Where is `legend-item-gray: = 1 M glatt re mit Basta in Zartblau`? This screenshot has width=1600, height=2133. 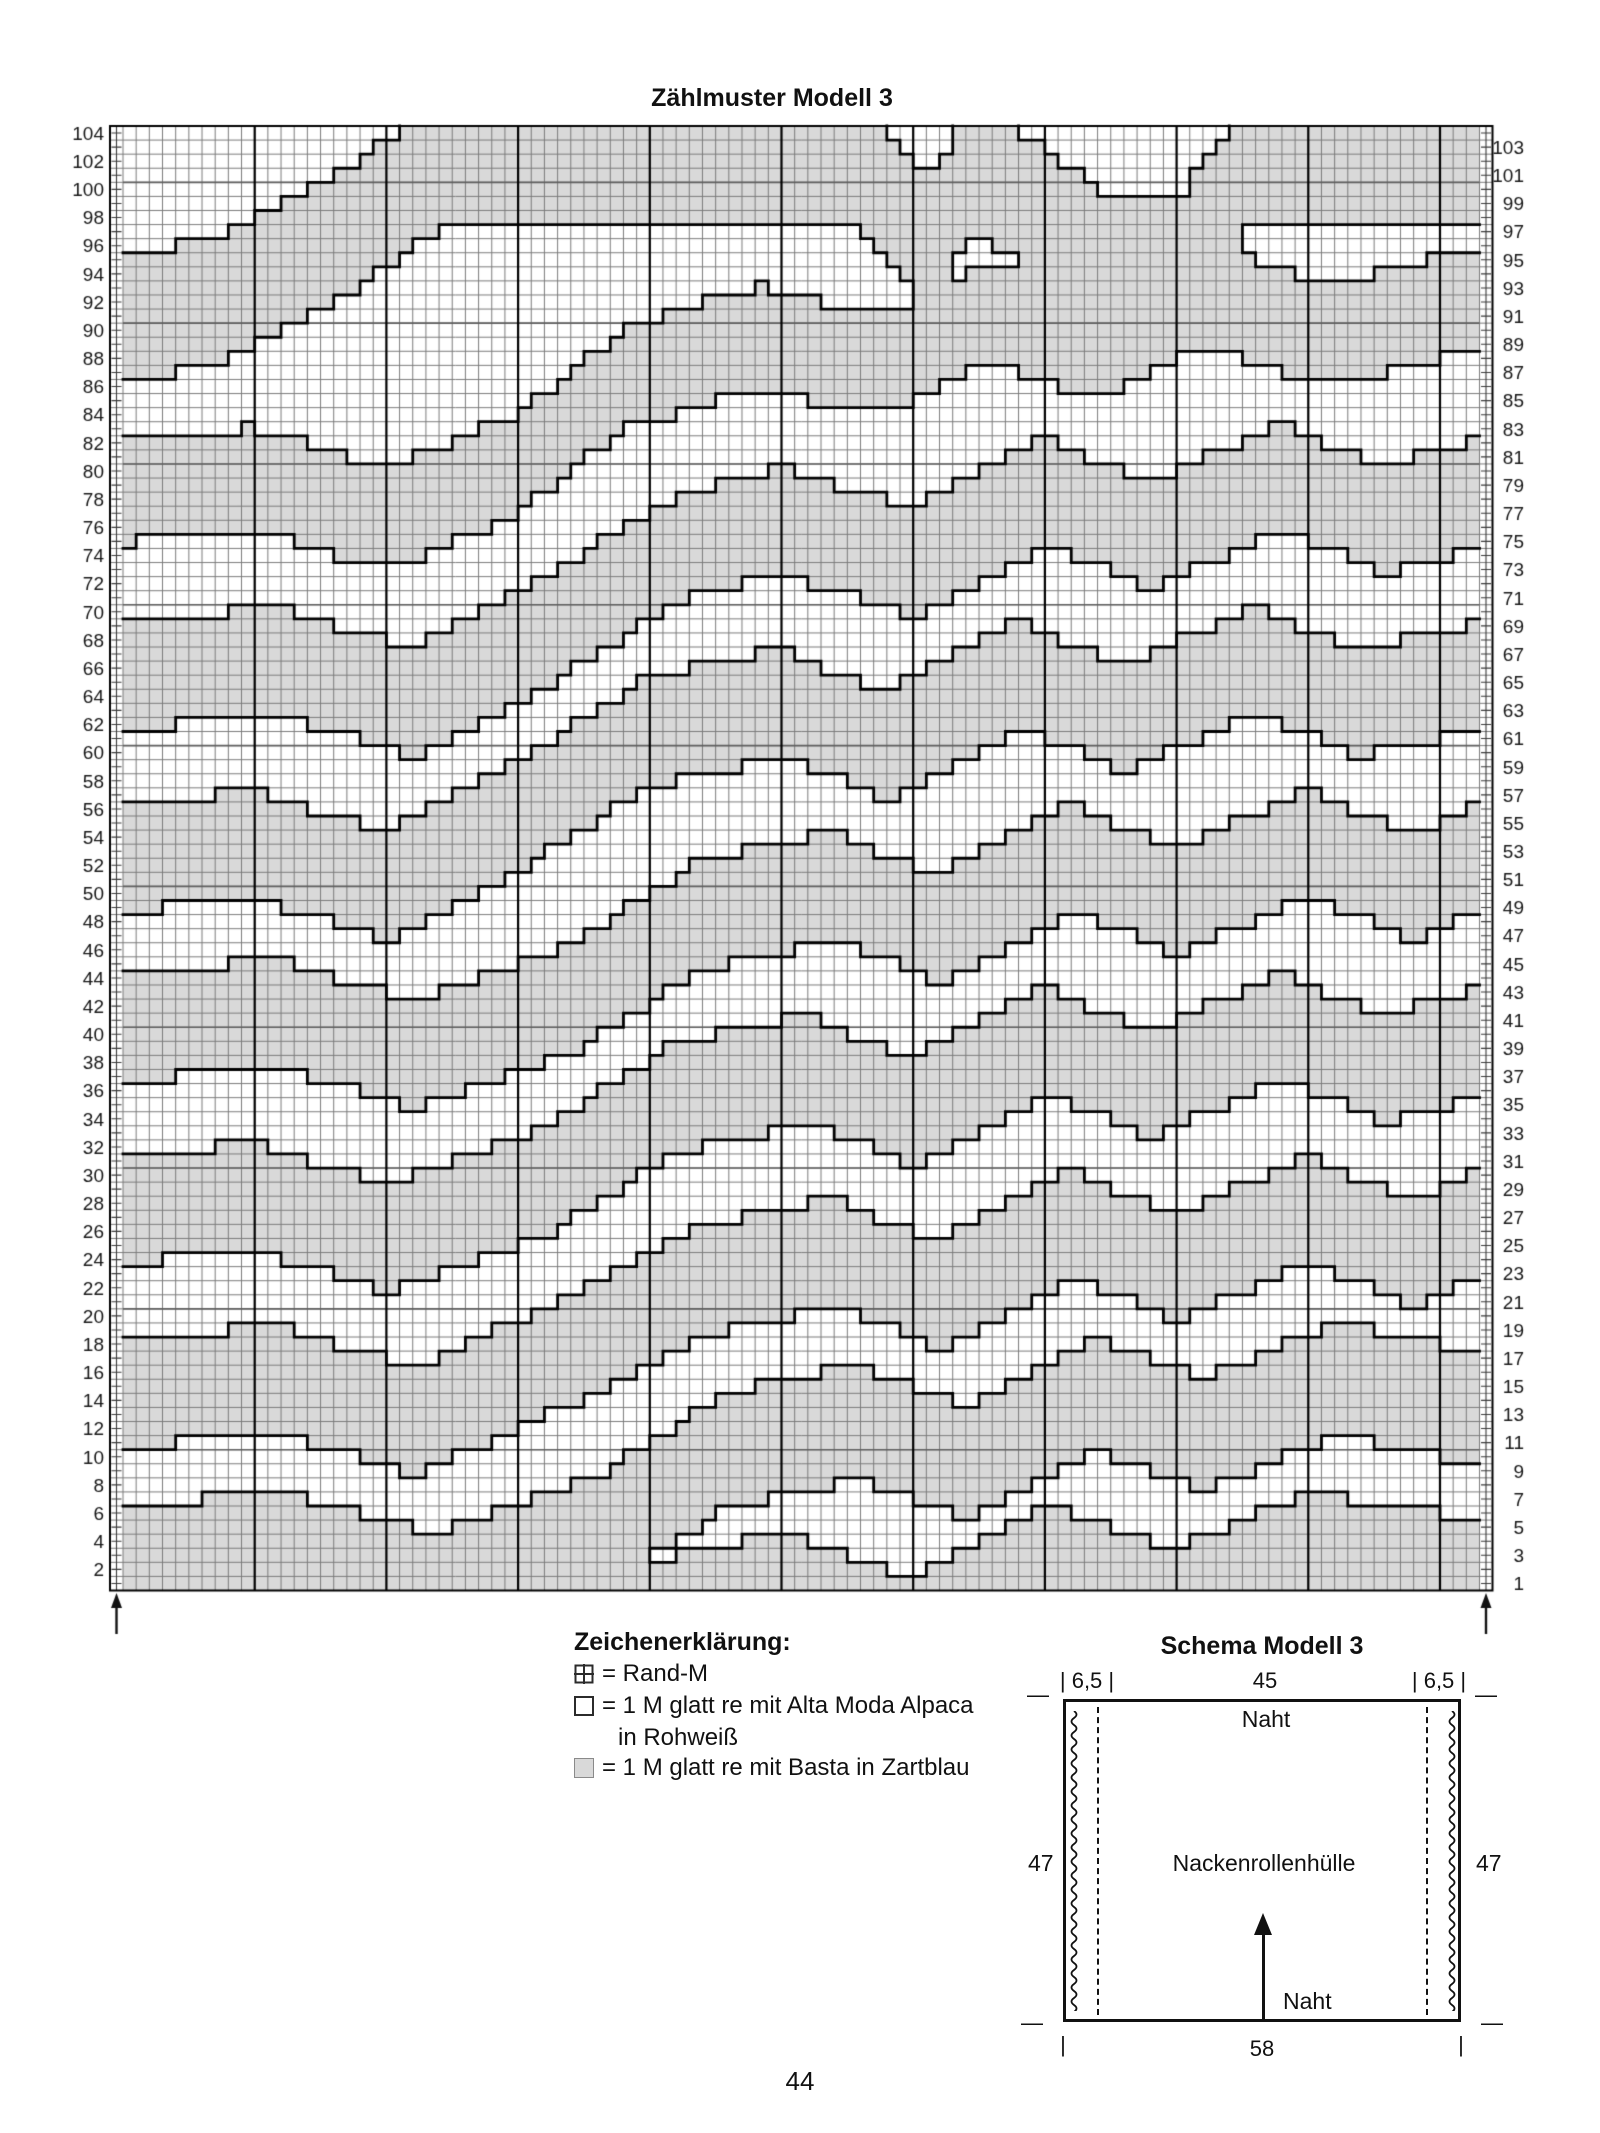
legend-item-gray: = 1 M glatt re mit Basta in Zartblau is located at coordinates (772, 1768).